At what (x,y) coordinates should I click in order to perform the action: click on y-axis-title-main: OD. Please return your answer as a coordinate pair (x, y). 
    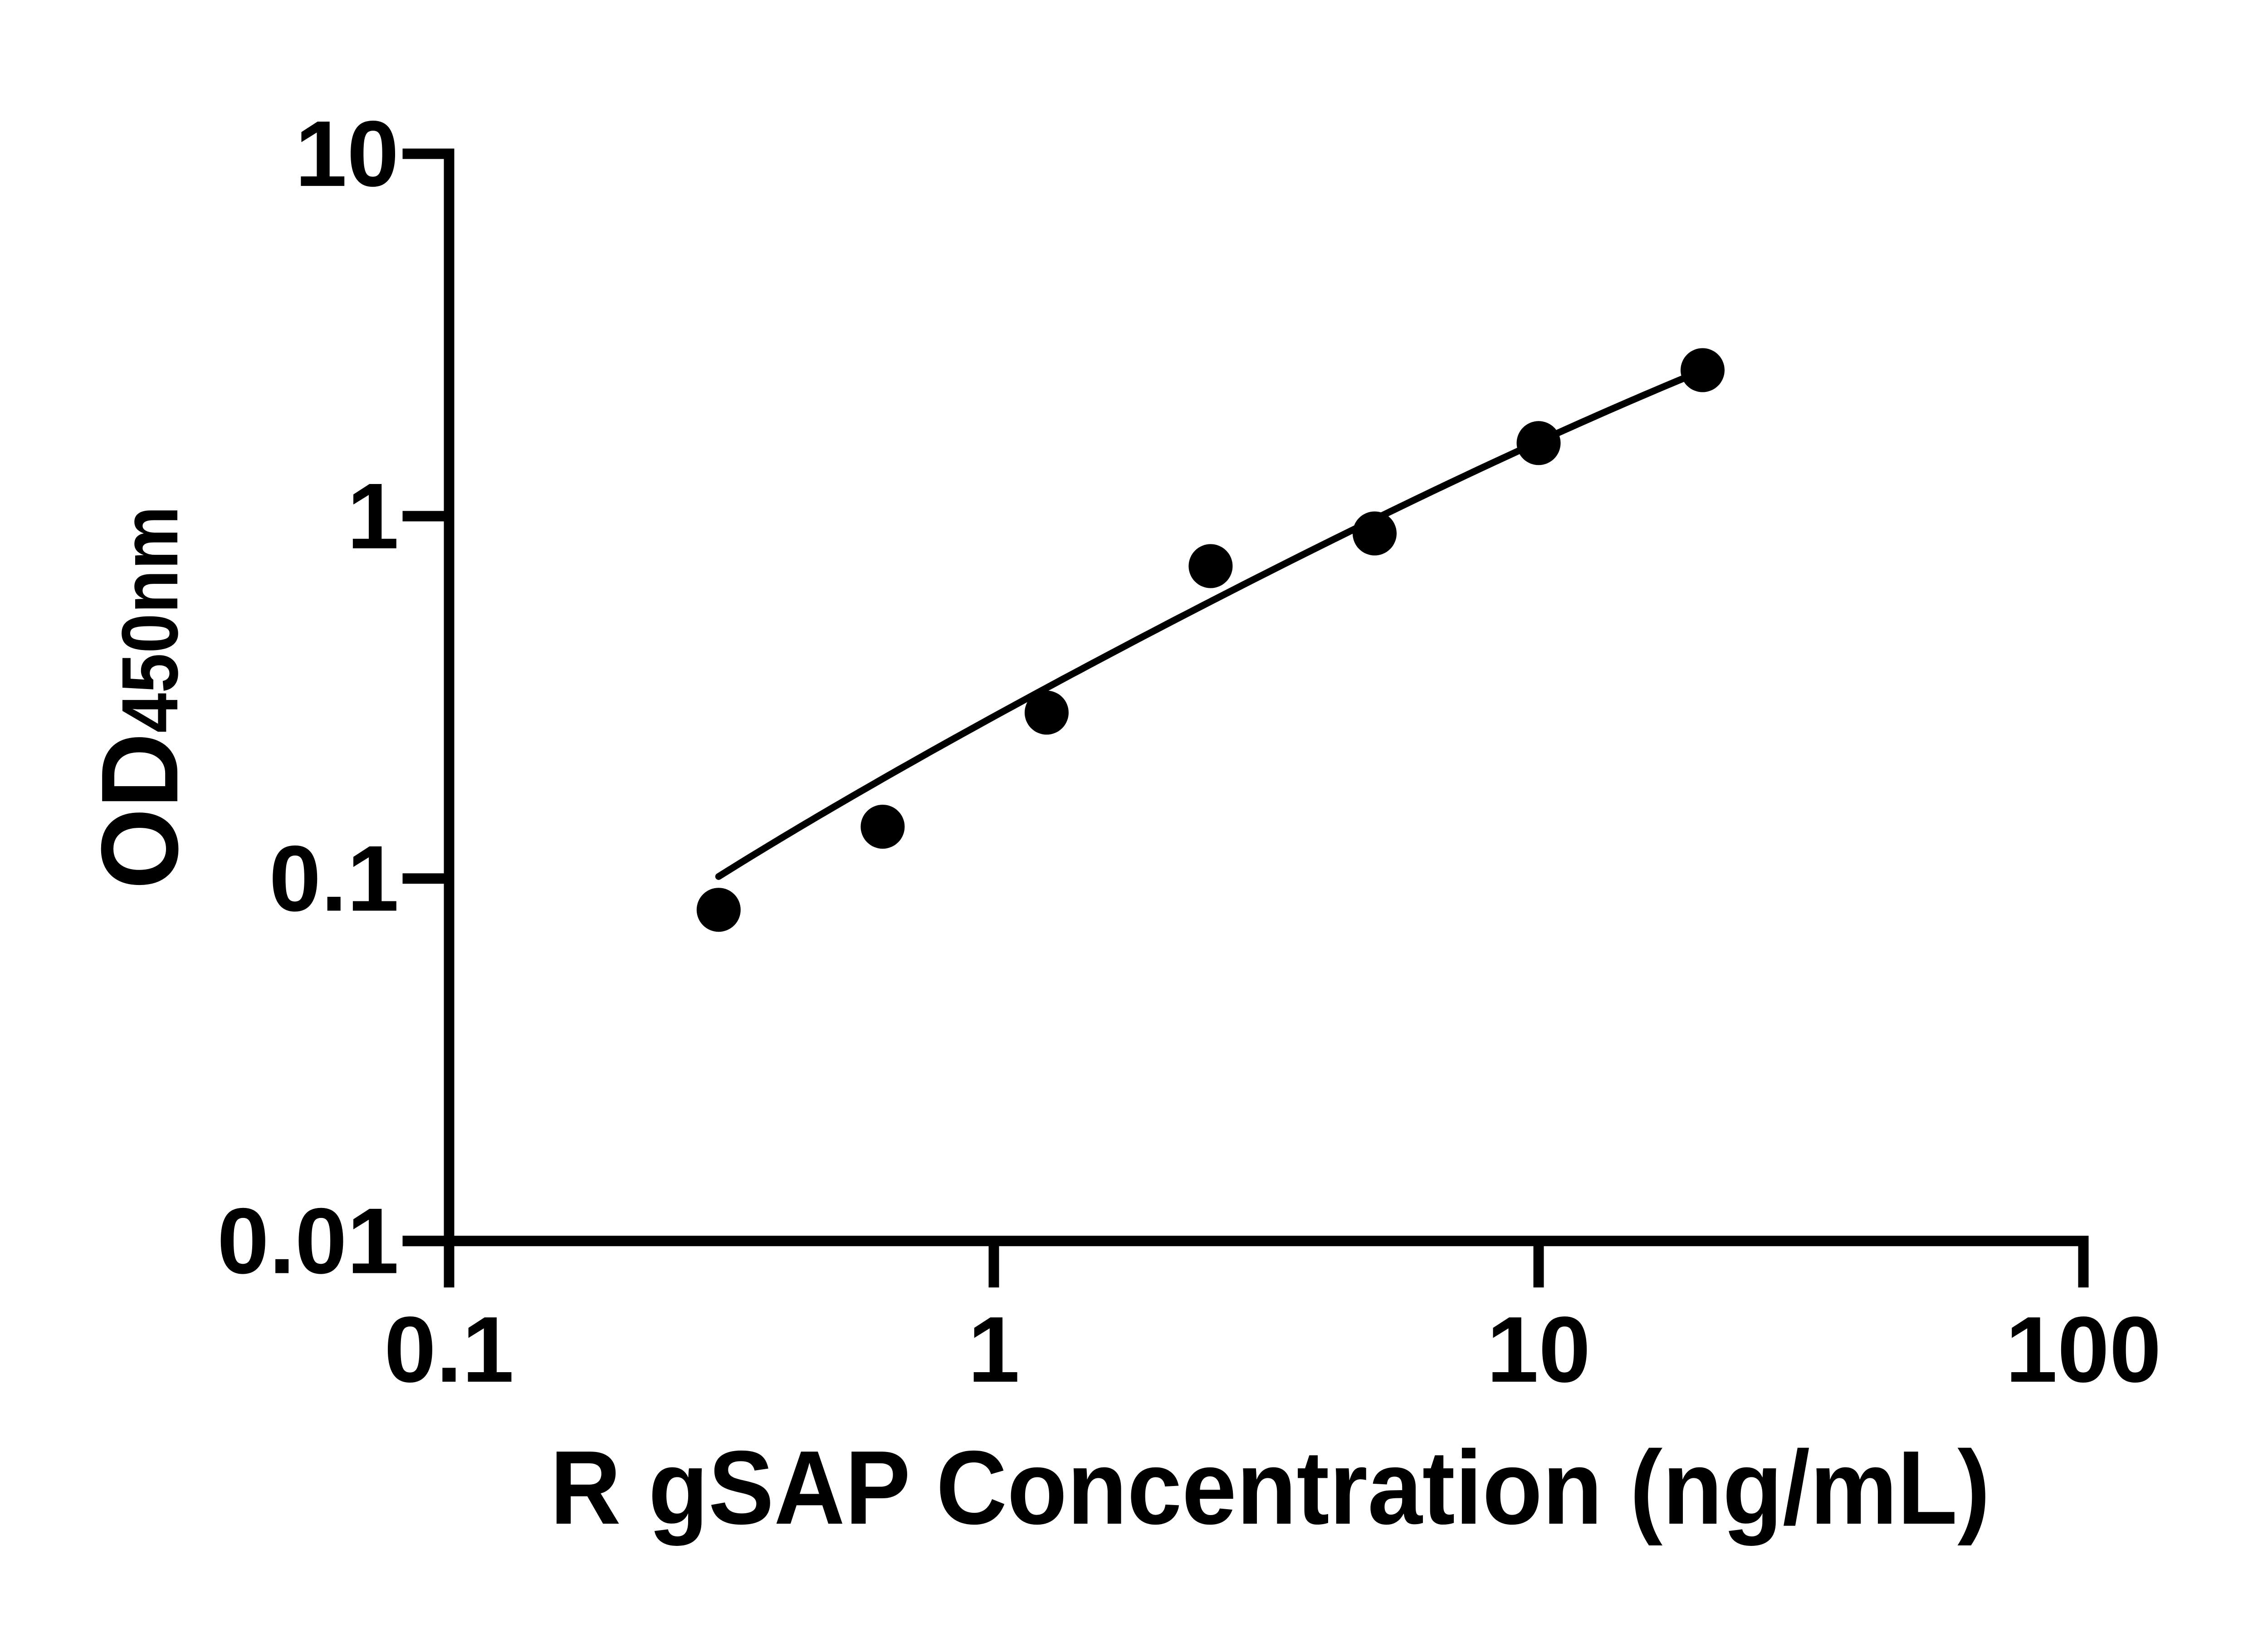
    Looking at the image, I should click on (140, 811).